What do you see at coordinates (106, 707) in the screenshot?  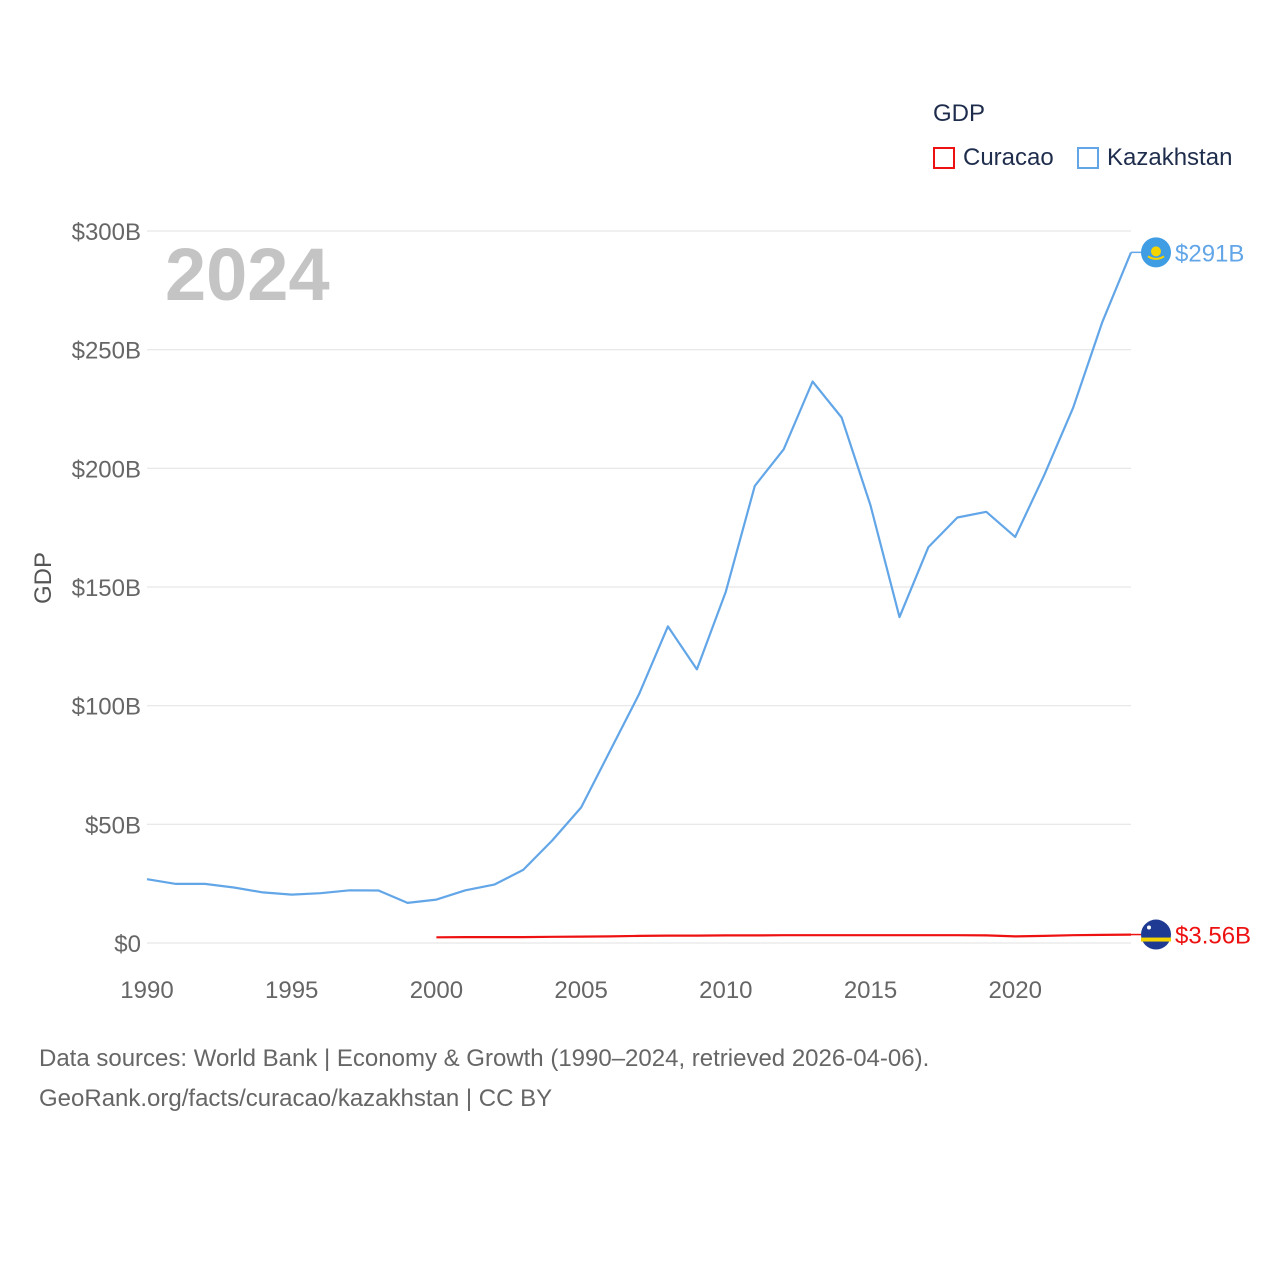 I see `y-tick-label: $100B` at bounding box center [106, 707].